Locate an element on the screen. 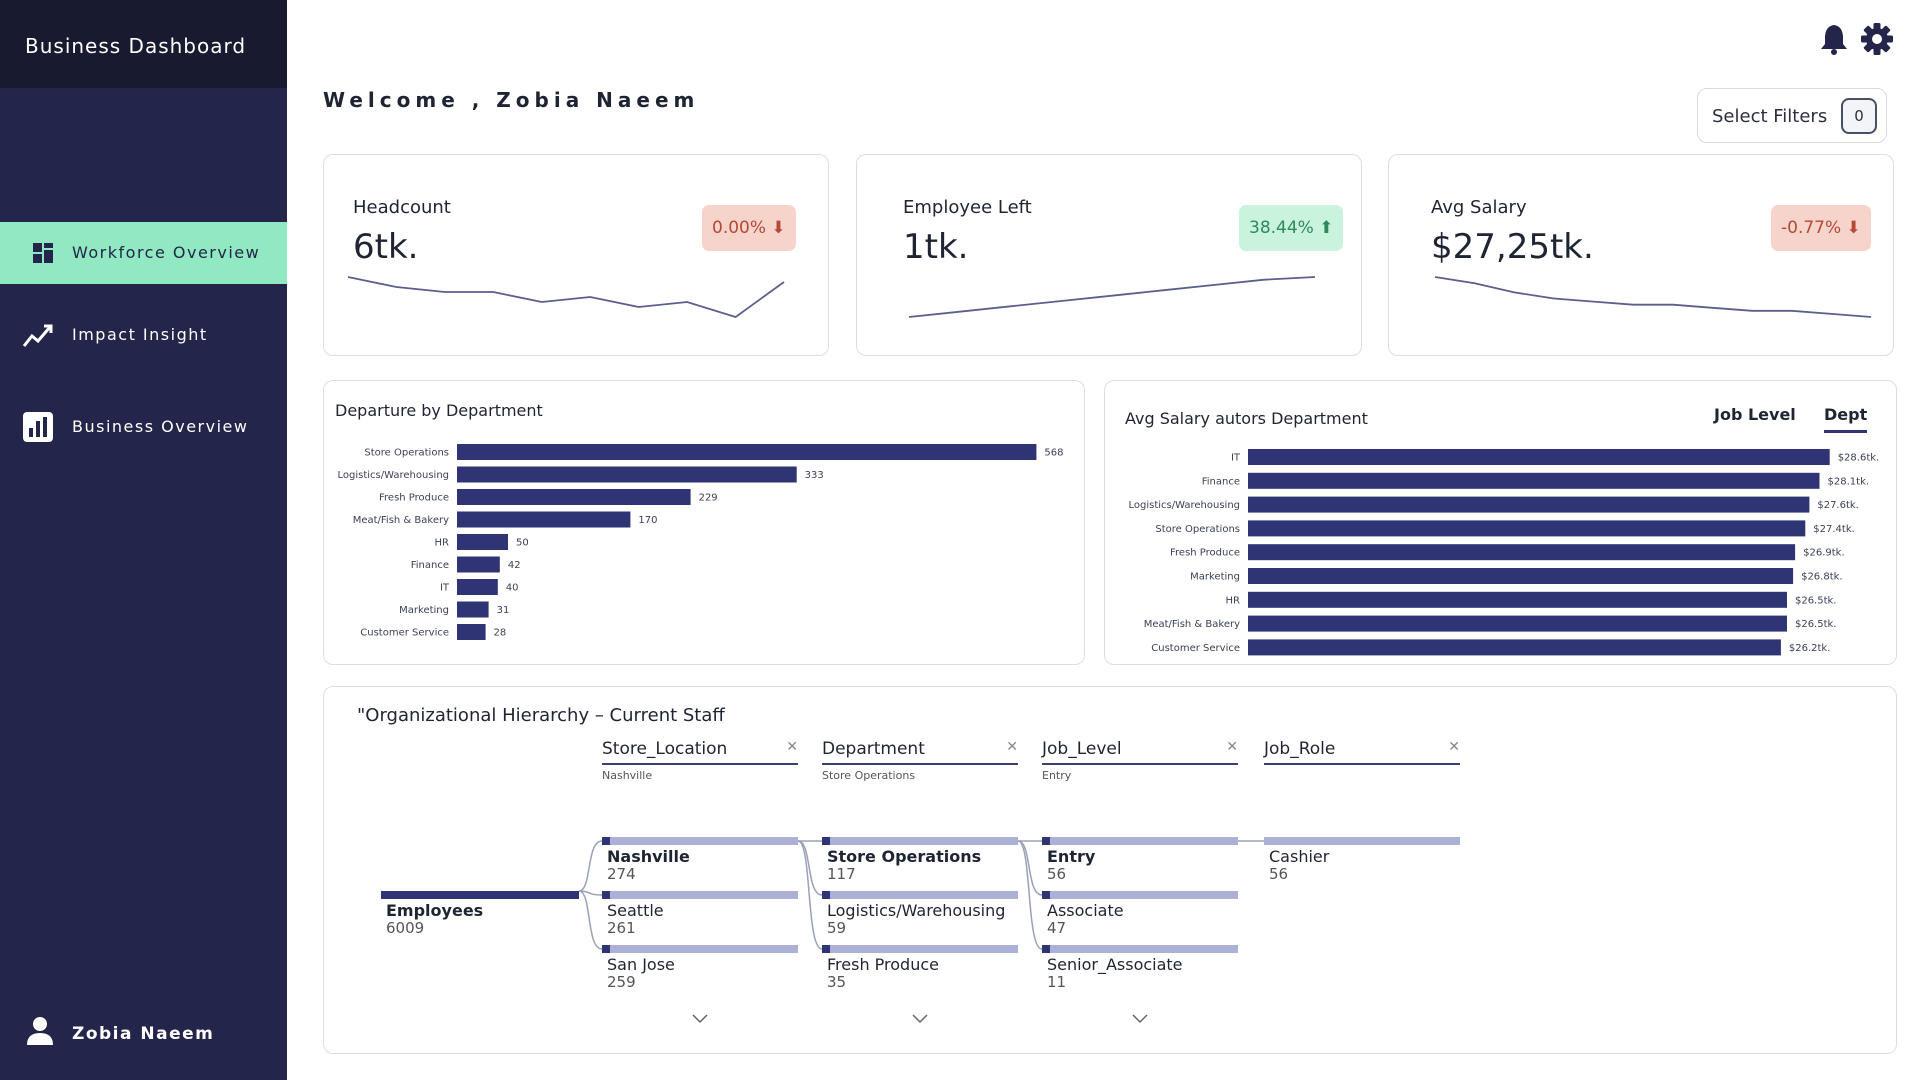 Image resolution: width=1920 pixels, height=1080 pixels. sidebar-item-impact-insight: Impact Insight is located at coordinates (143, 335).